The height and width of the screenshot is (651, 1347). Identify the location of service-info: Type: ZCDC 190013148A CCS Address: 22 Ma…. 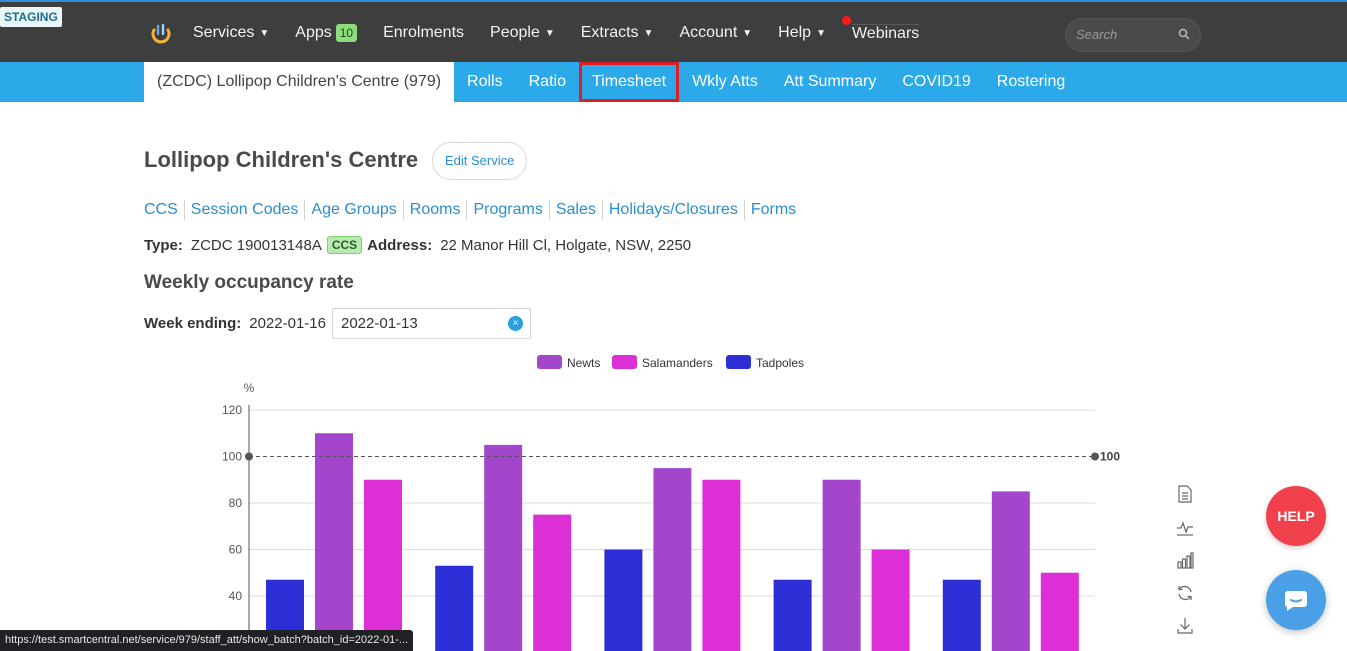
(417, 245).